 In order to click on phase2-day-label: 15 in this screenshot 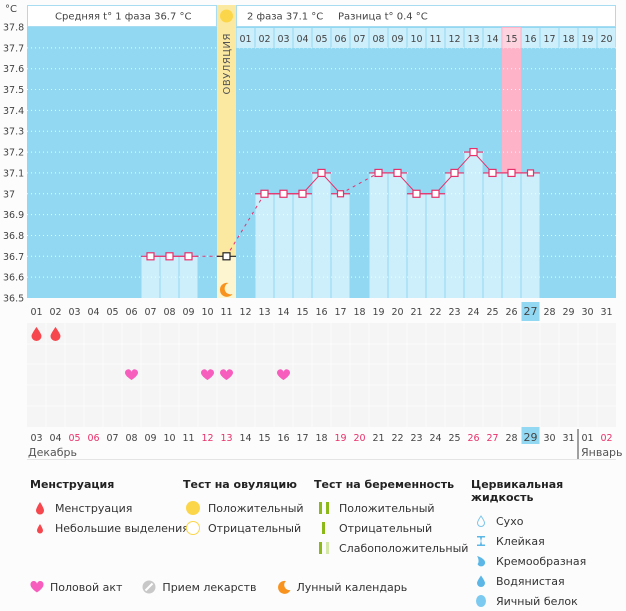, I will do `click(511, 39)`.